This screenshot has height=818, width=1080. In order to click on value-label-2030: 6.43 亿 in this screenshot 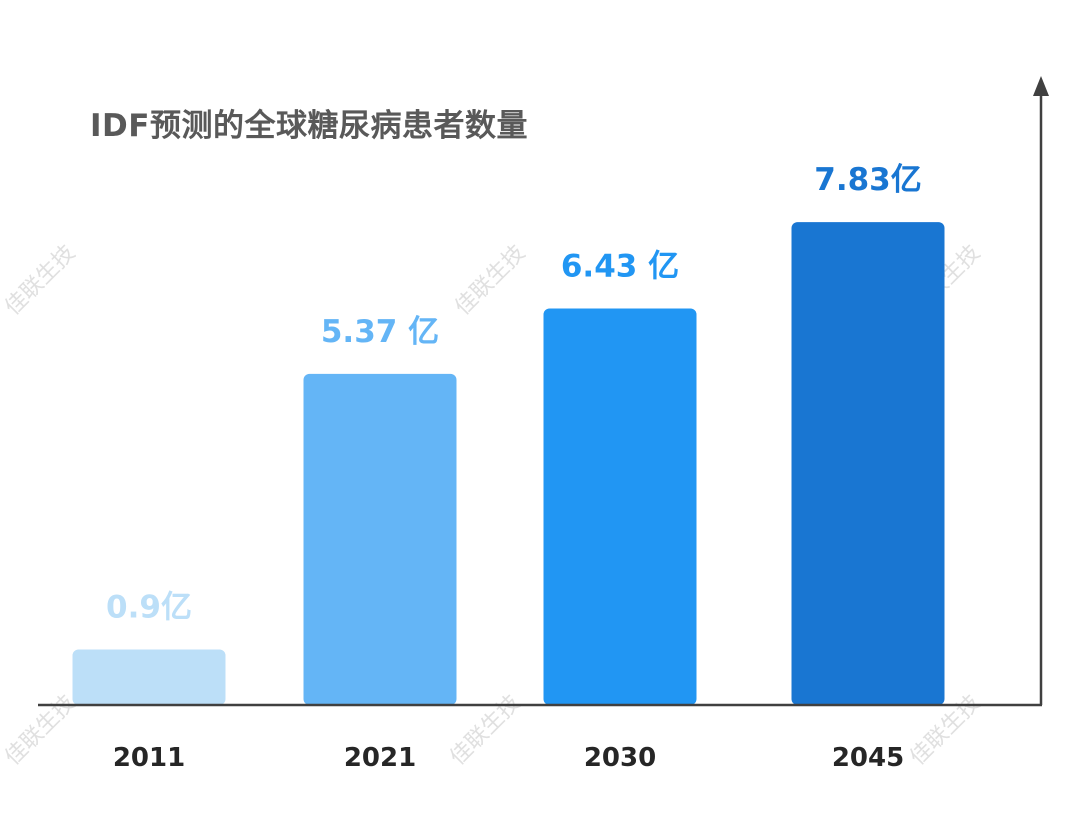, I will do `click(620, 266)`.